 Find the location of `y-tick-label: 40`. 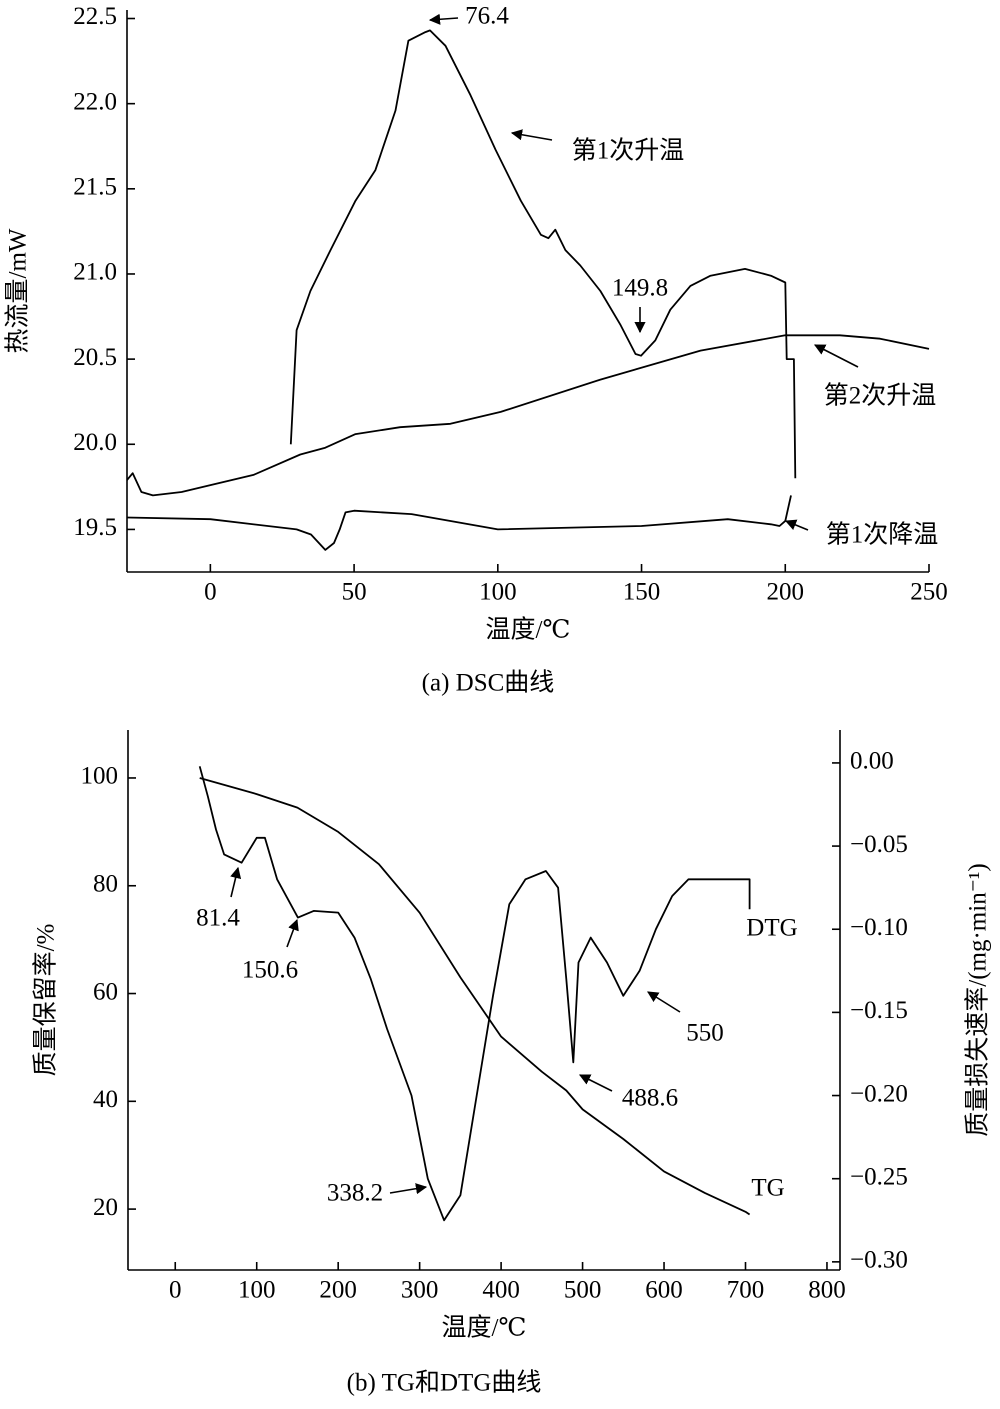

y-tick-label: 40 is located at coordinates (105, 1099).